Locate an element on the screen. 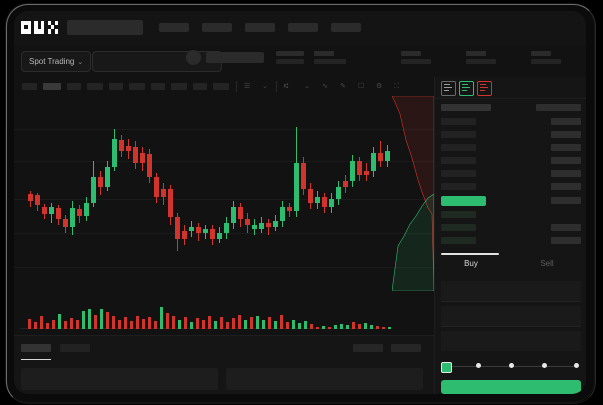 This screenshot has width=603, height=405. settings-icon: ⚙ is located at coordinates (379, 86).